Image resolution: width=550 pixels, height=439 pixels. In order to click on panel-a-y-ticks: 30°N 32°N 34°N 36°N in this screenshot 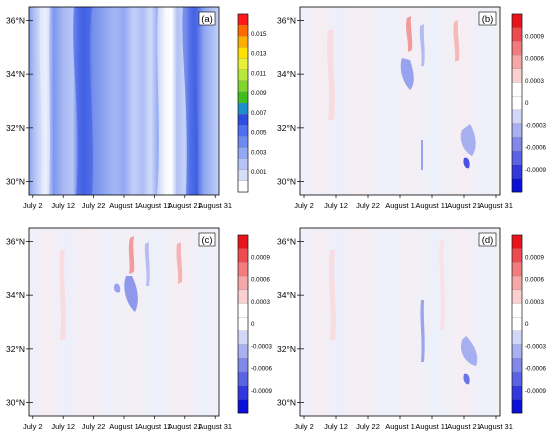, I will do `click(19, 101)`.